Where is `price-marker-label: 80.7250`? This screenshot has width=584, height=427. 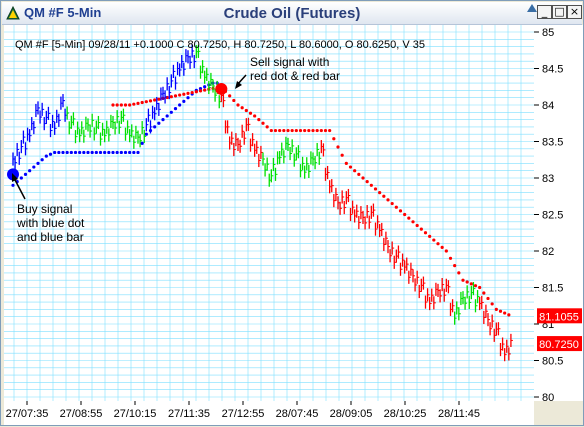
price-marker-label: 80.7250 is located at coordinates (559, 345).